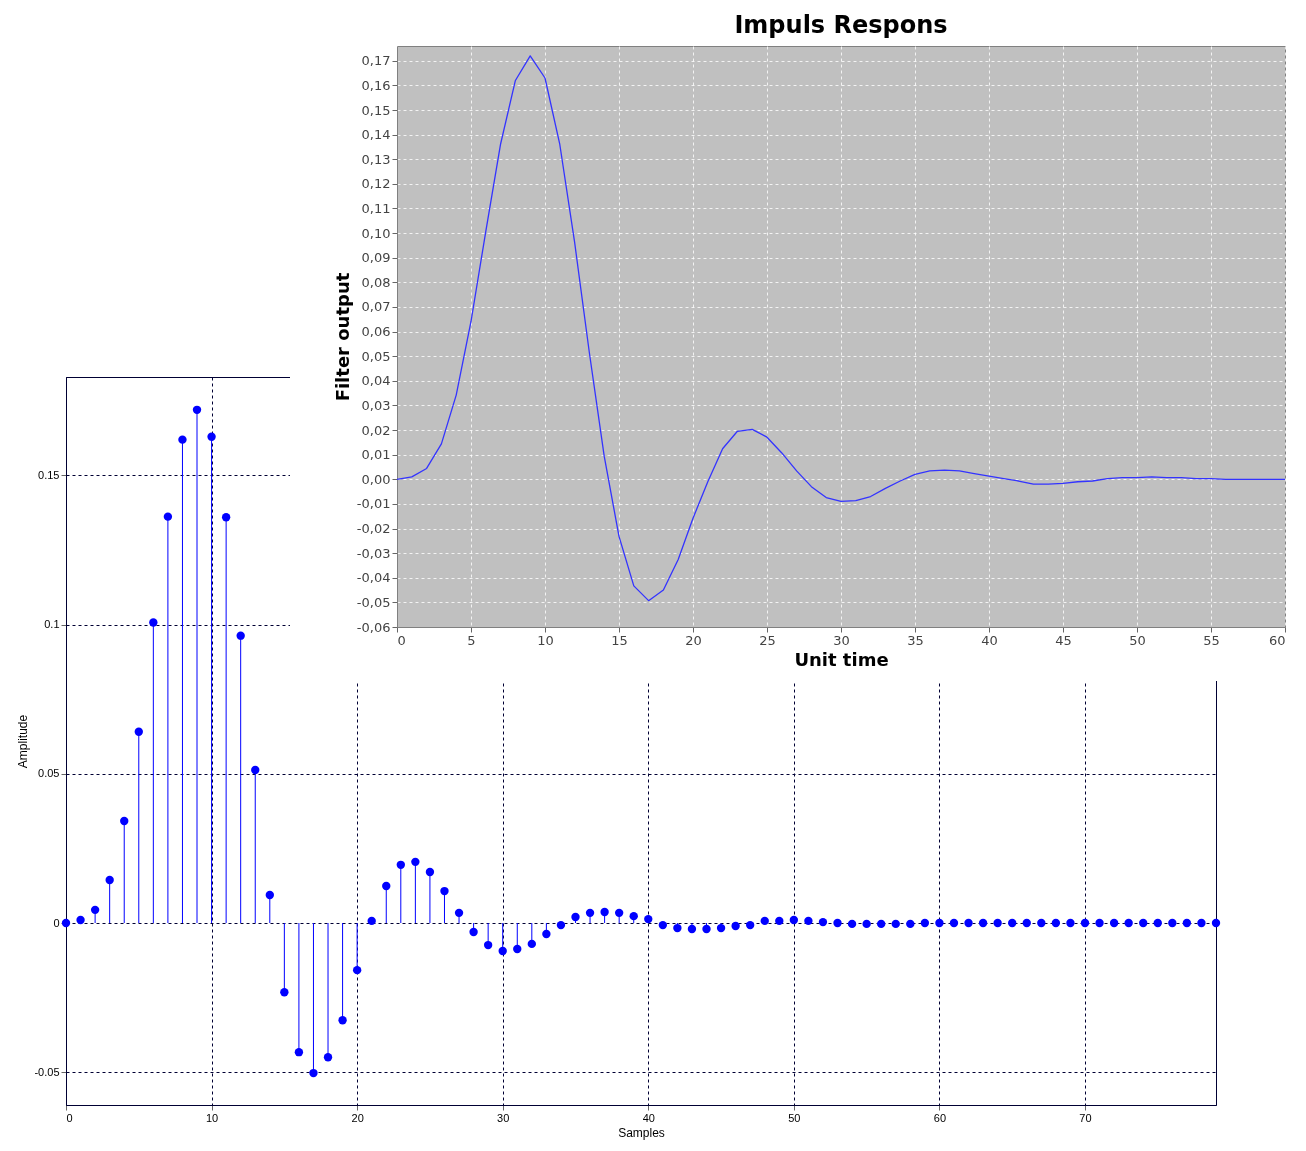 The width and height of the screenshot is (1306, 1151). I want to click on y-tick-label: 0,17, so click(376, 61).